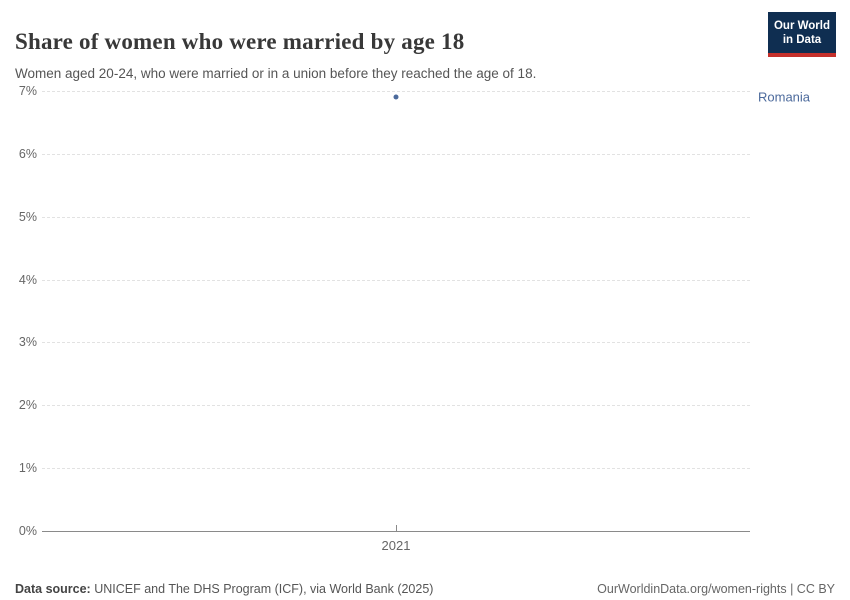  Describe the element at coordinates (802, 55) in the screenshot. I see `owid-logo-accent-bar` at that location.